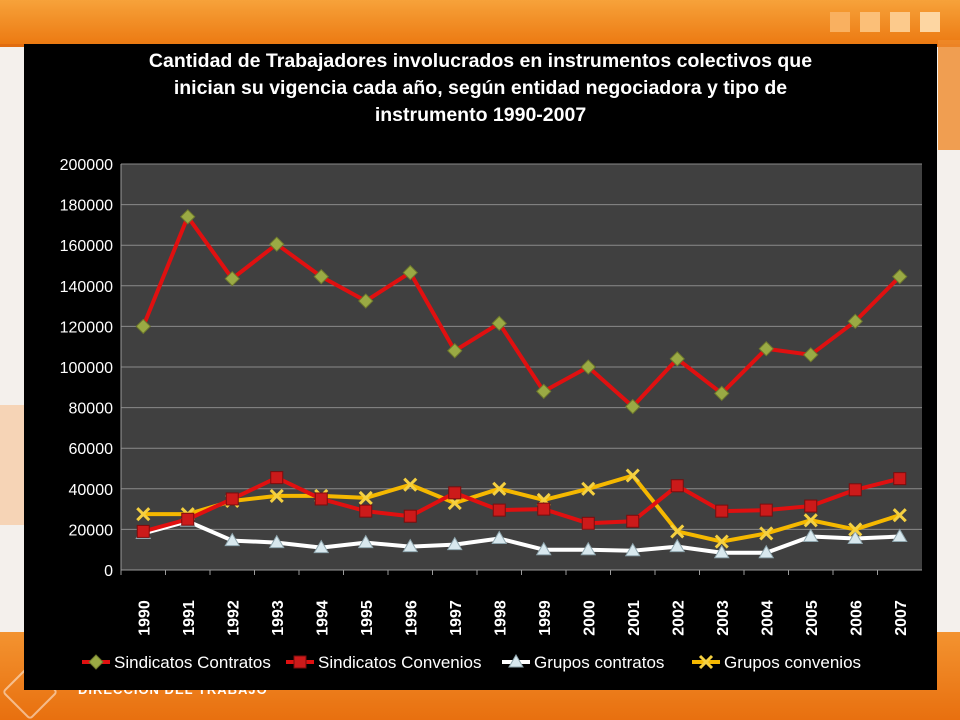 The width and height of the screenshot is (960, 720). Describe the element at coordinates (86, 206) in the screenshot. I see `y-tick-label: 180000` at that location.